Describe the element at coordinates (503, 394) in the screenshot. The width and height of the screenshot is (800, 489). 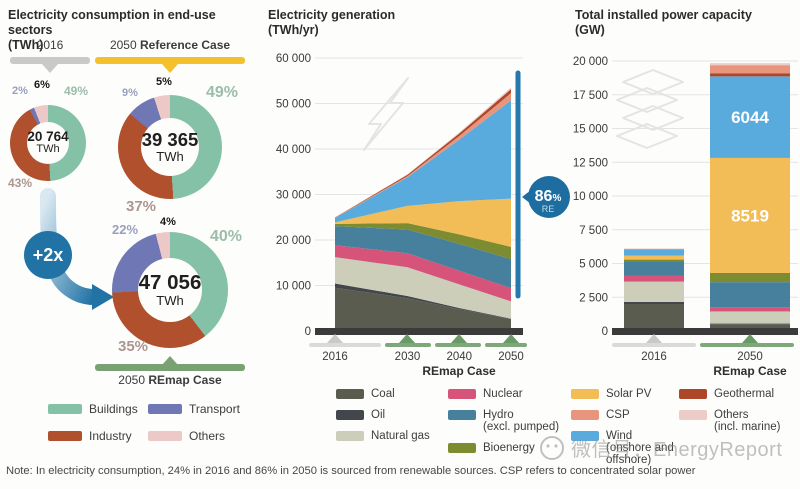
I see `legend-label: Nuclear` at that location.